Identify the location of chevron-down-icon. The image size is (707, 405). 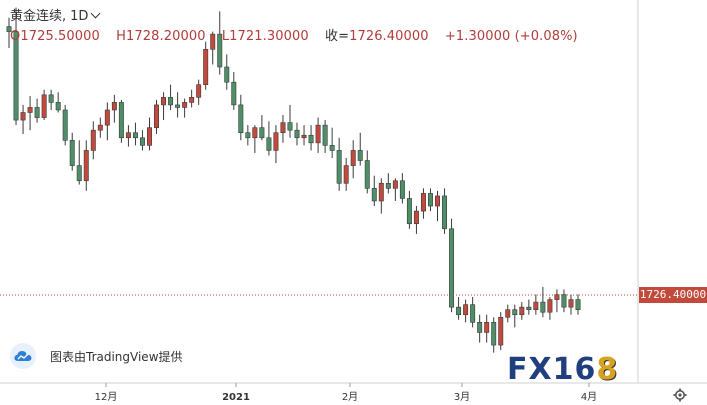
(95, 13).